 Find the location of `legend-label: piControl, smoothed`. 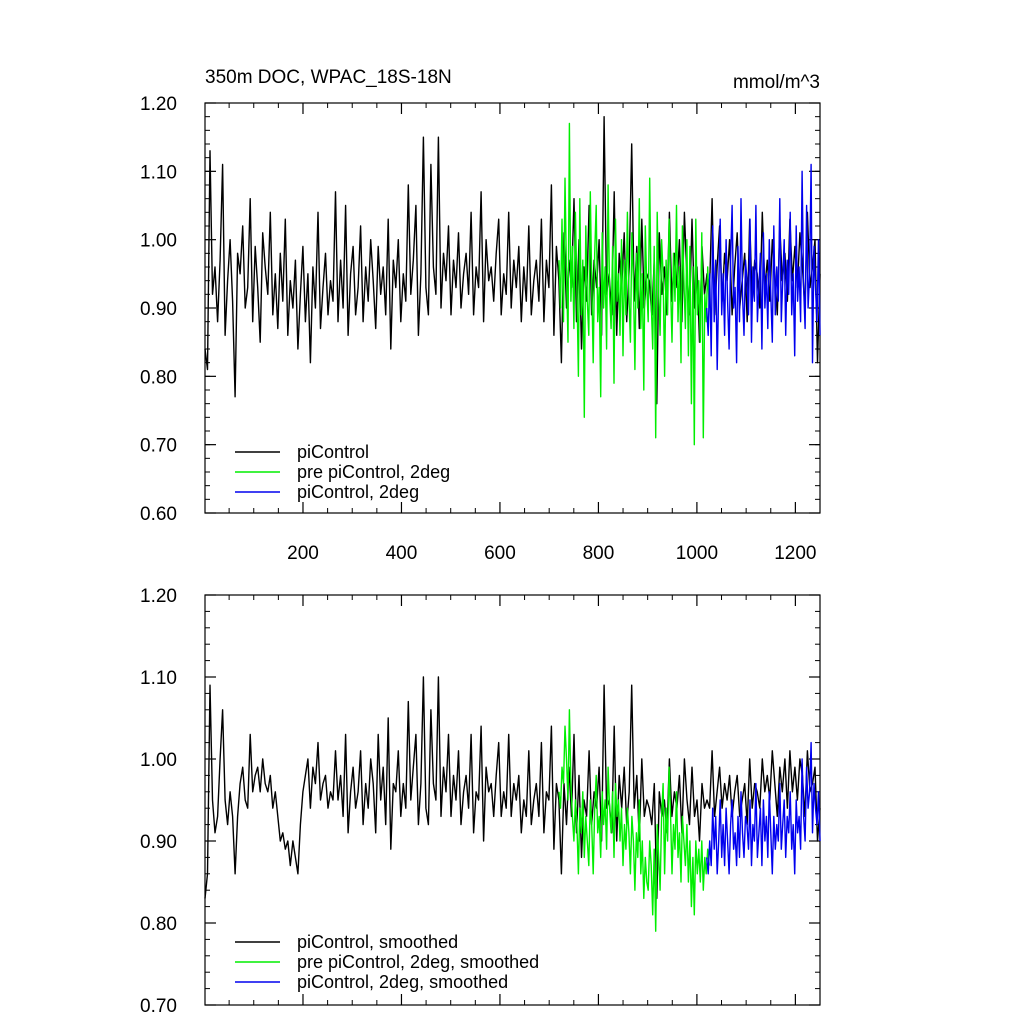

legend-label: piControl, smoothed is located at coordinates (377, 942).